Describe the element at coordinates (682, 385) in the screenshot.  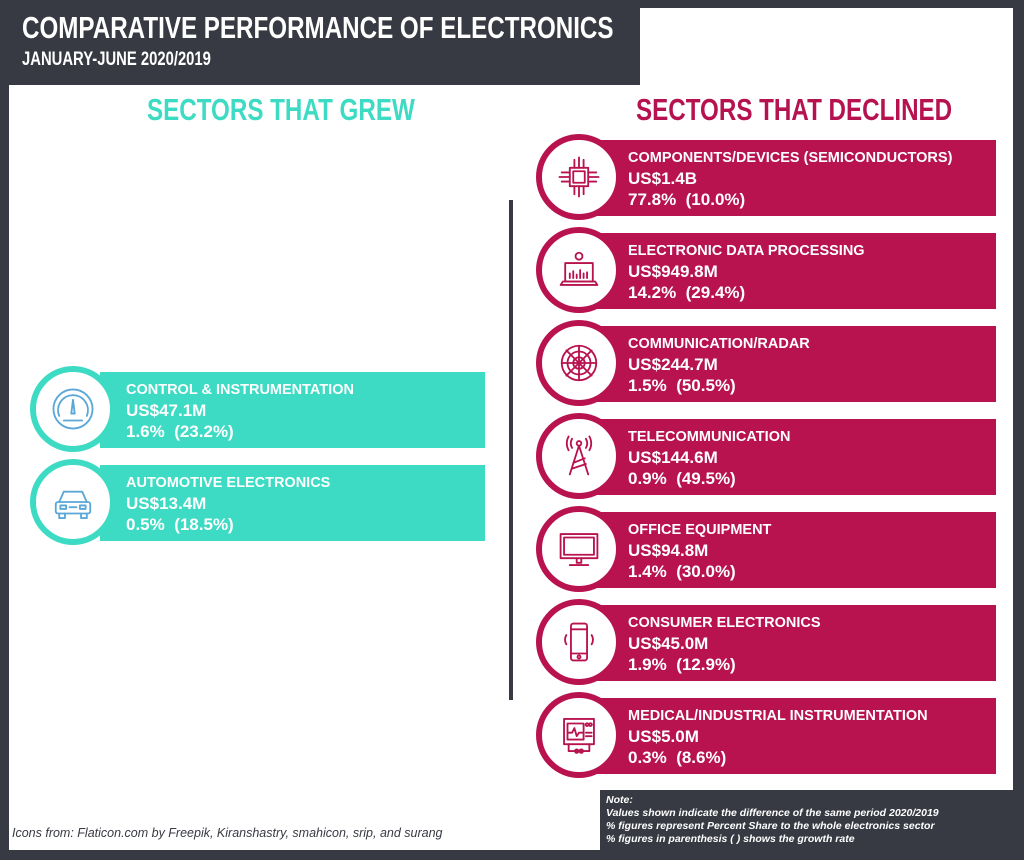
I see `sector-share-growth: 1.5% (50.5%)` at that location.